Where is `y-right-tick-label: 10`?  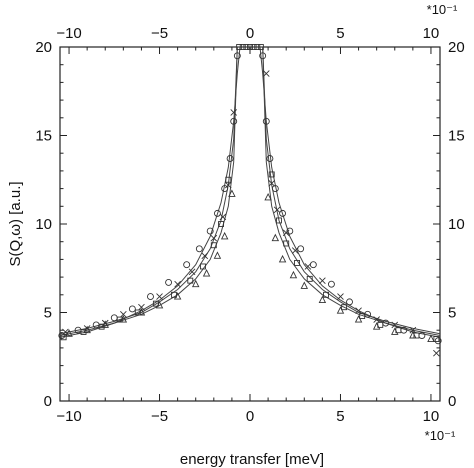
y-right-tick-label: 10 is located at coordinates (456, 224).